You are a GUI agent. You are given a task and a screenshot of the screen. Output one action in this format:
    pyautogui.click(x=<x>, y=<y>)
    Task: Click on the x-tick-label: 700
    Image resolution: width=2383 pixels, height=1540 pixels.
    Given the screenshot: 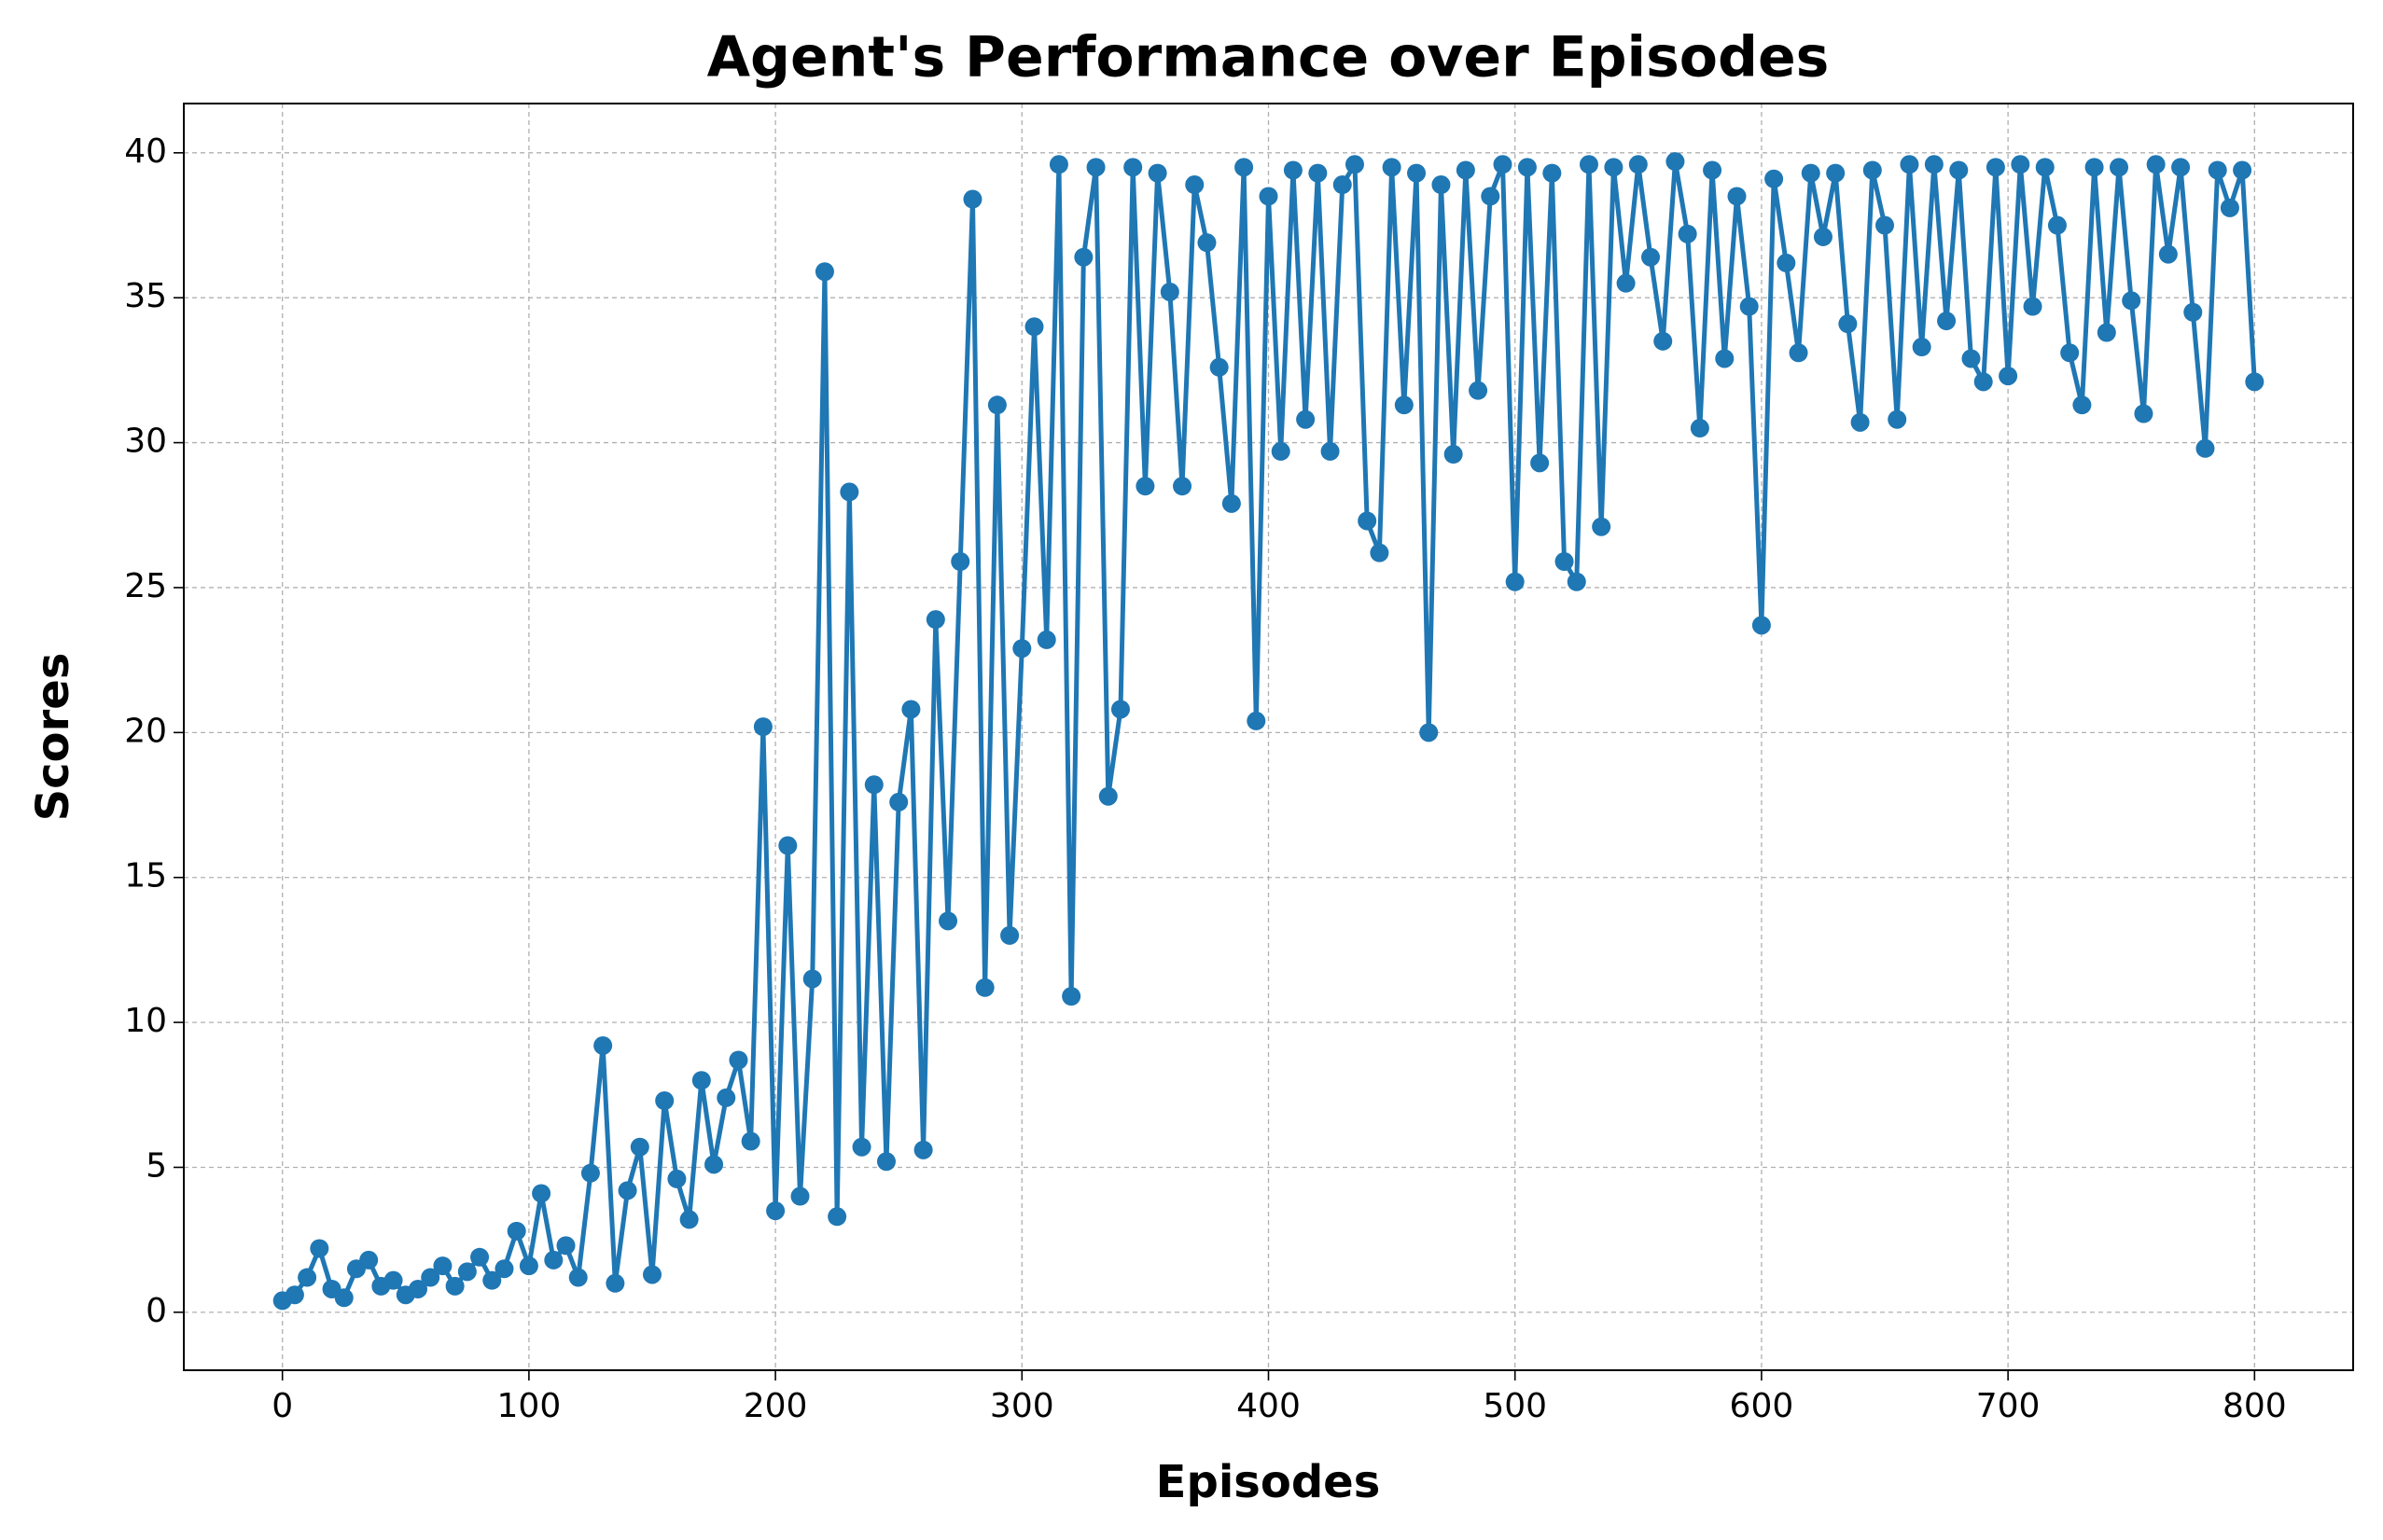 What is the action you would take?
    pyautogui.click(x=2008, y=1406)
    